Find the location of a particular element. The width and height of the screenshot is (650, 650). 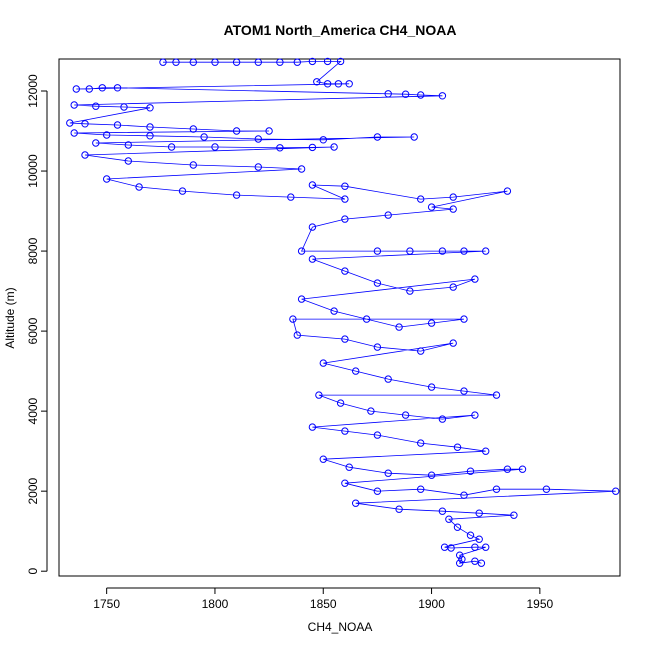

y-tick-label: 6000 is located at coordinates (33, 330).